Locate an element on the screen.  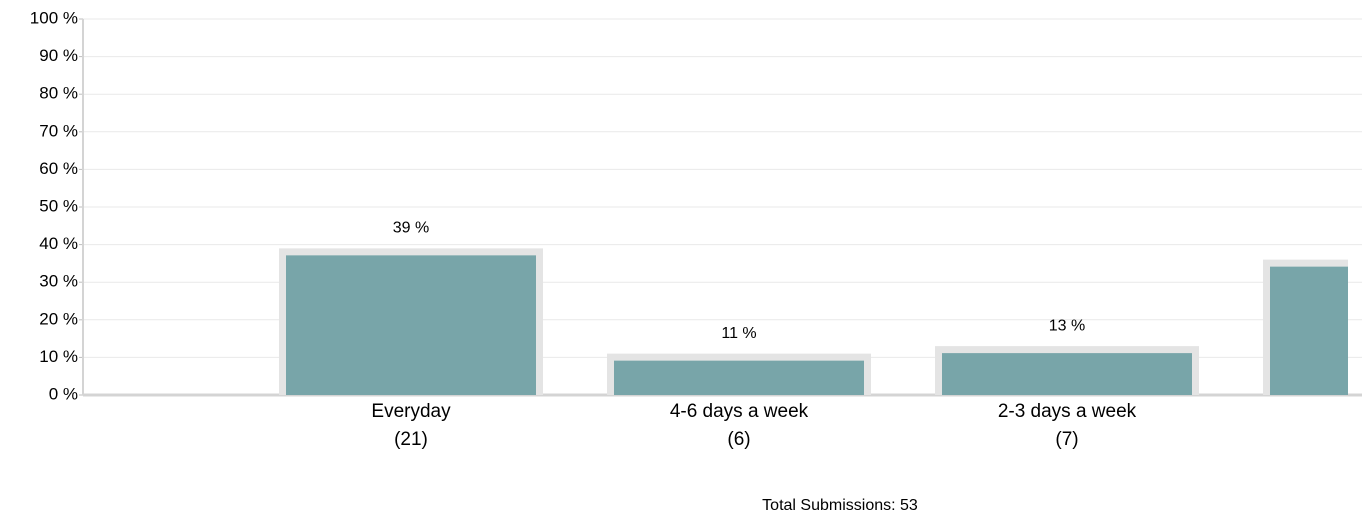
y-tick-label: 90 % is located at coordinates (58, 55).